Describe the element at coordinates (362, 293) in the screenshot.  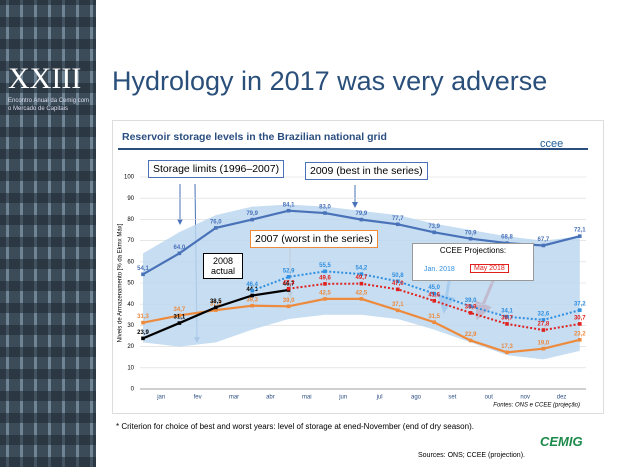
I see `value-label: 42,5` at that location.